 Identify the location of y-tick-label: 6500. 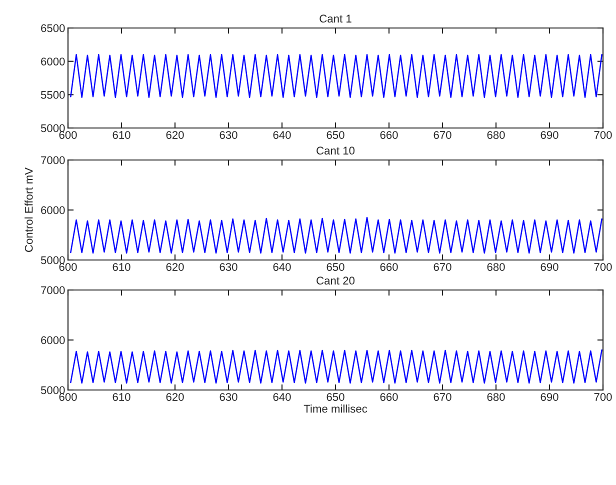
(53, 28).